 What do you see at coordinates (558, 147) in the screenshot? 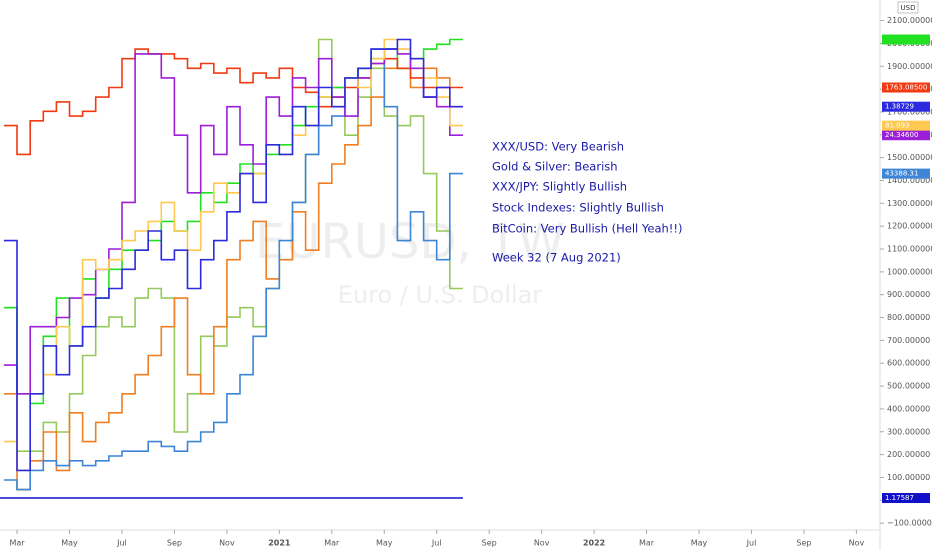
I see `annotation: XXX/USD: Very Bearish` at bounding box center [558, 147].